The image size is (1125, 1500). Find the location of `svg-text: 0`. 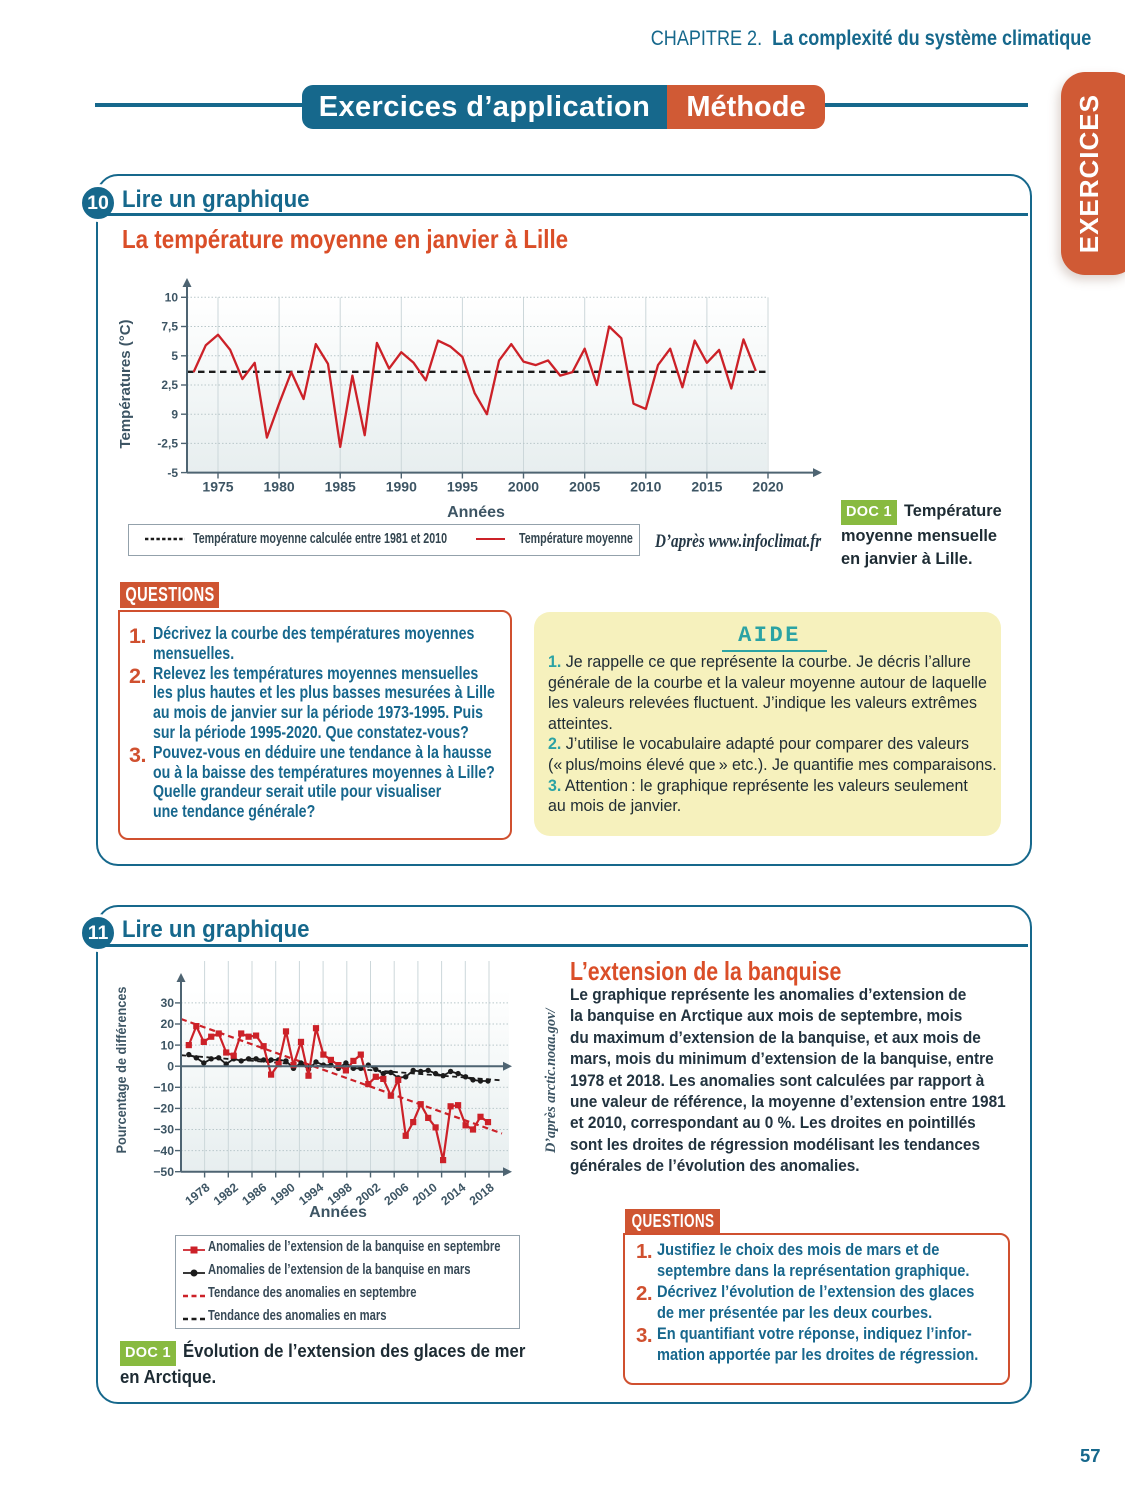

svg-text: 0 is located at coordinates (170, 1066).